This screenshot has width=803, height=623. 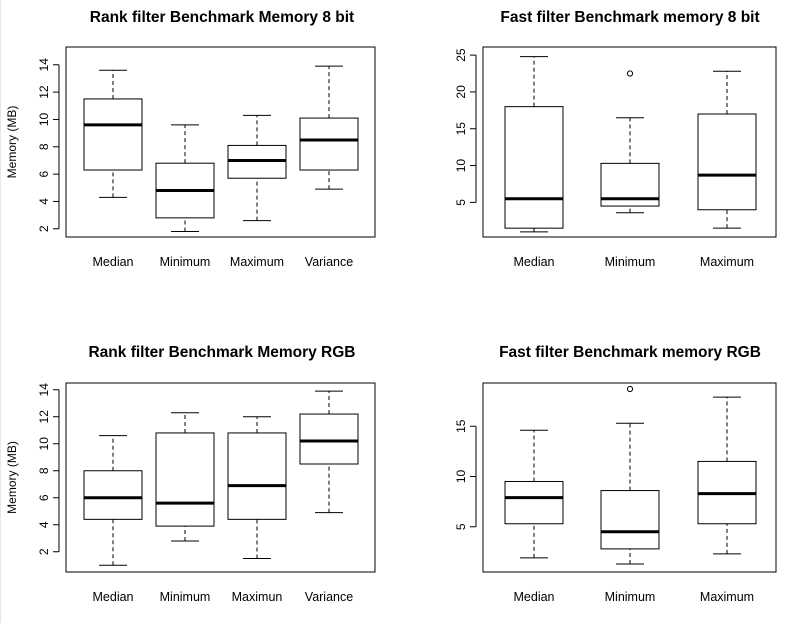 I want to click on chart-title: Fast filter Benchmark memory 8 bit, so click(x=629, y=17).